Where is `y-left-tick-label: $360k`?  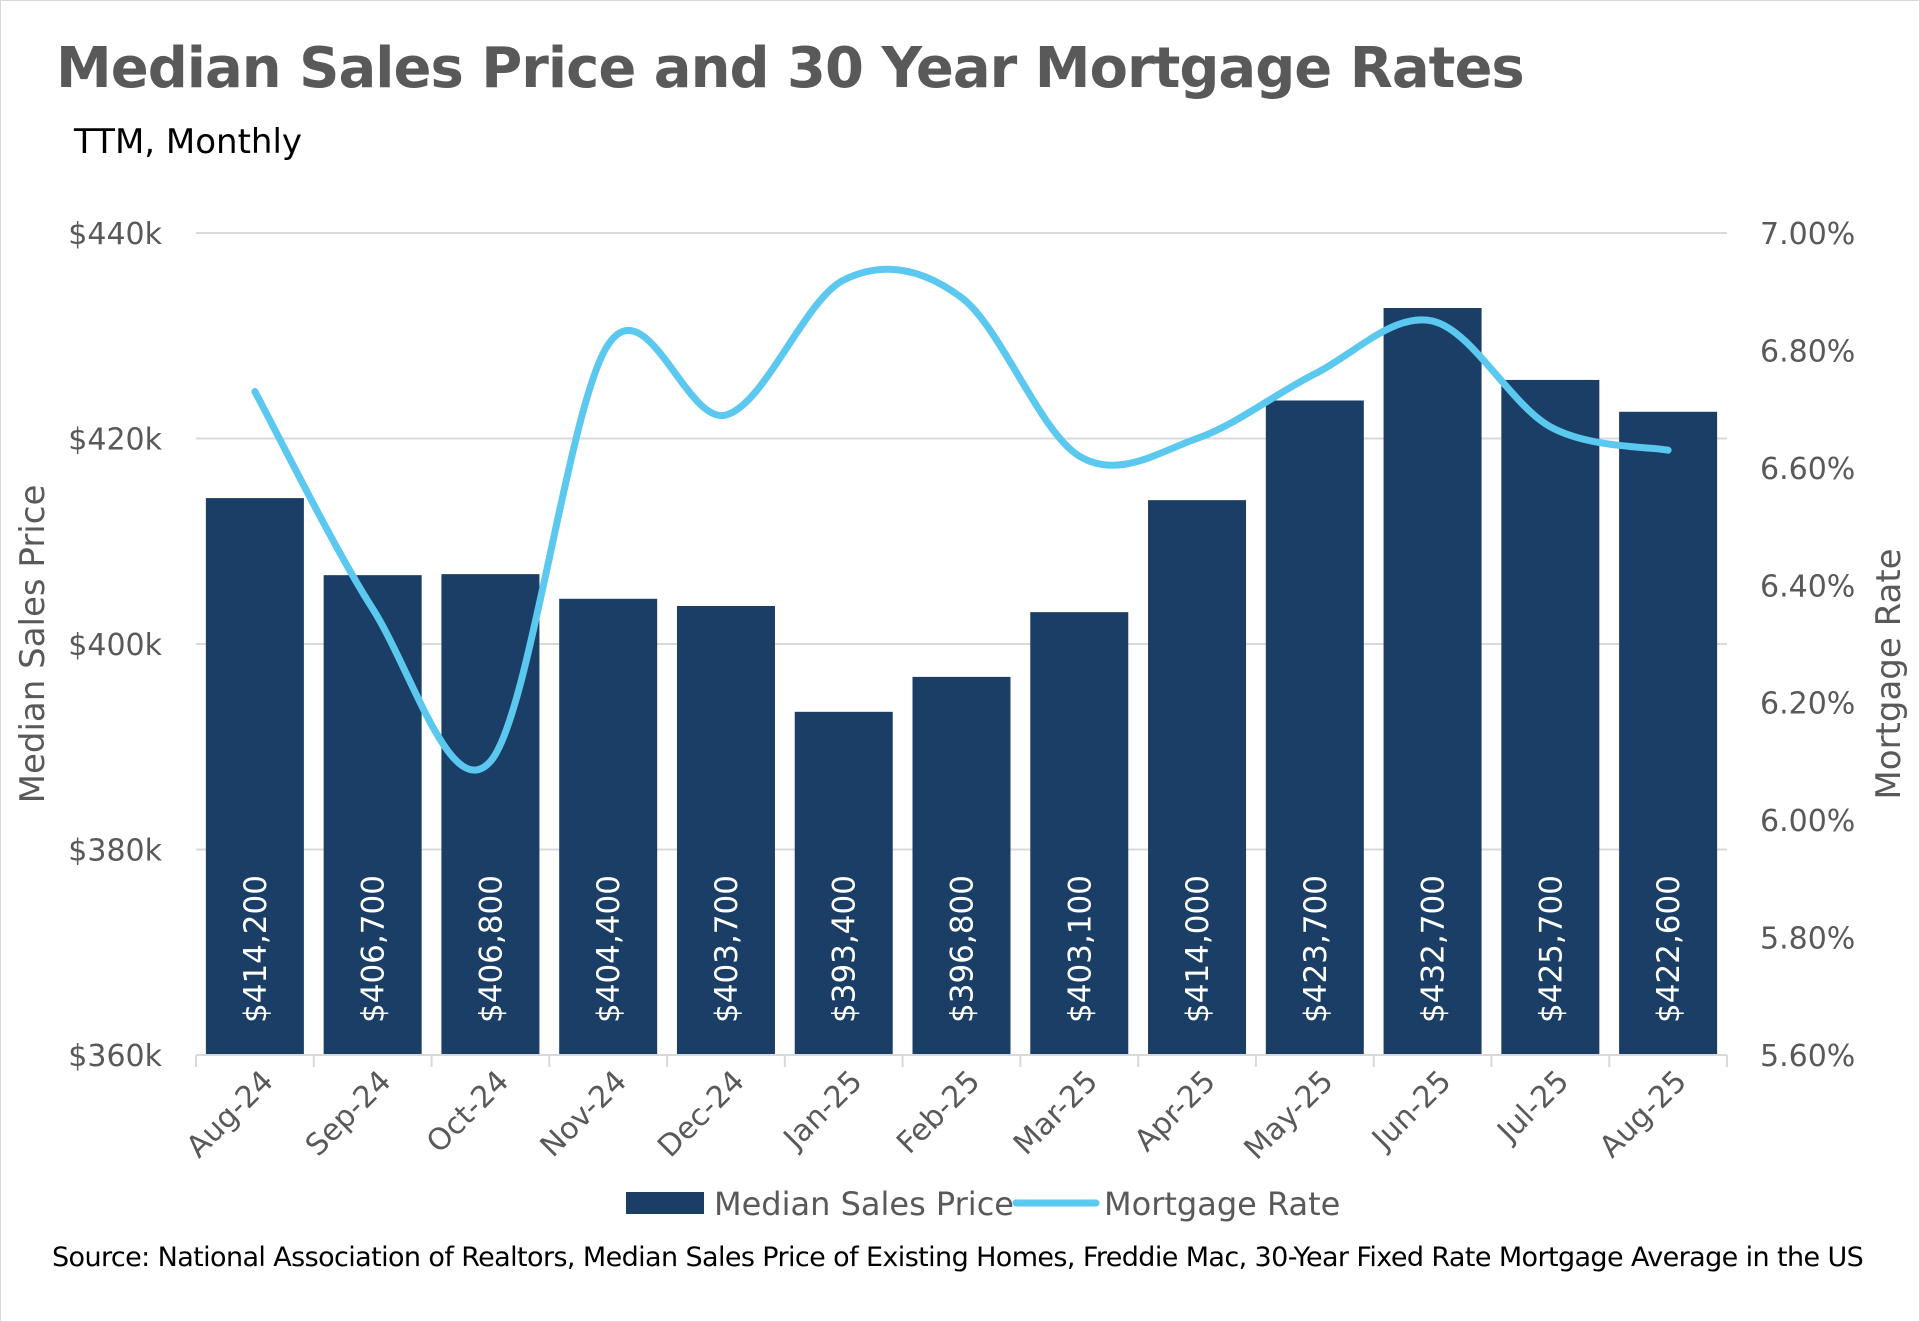 y-left-tick-label: $360k is located at coordinates (115, 1056).